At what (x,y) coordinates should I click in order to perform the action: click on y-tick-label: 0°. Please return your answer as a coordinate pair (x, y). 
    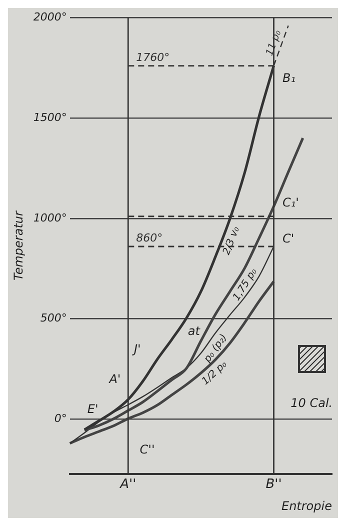
    Looking at the image, I should click on (60, 419).